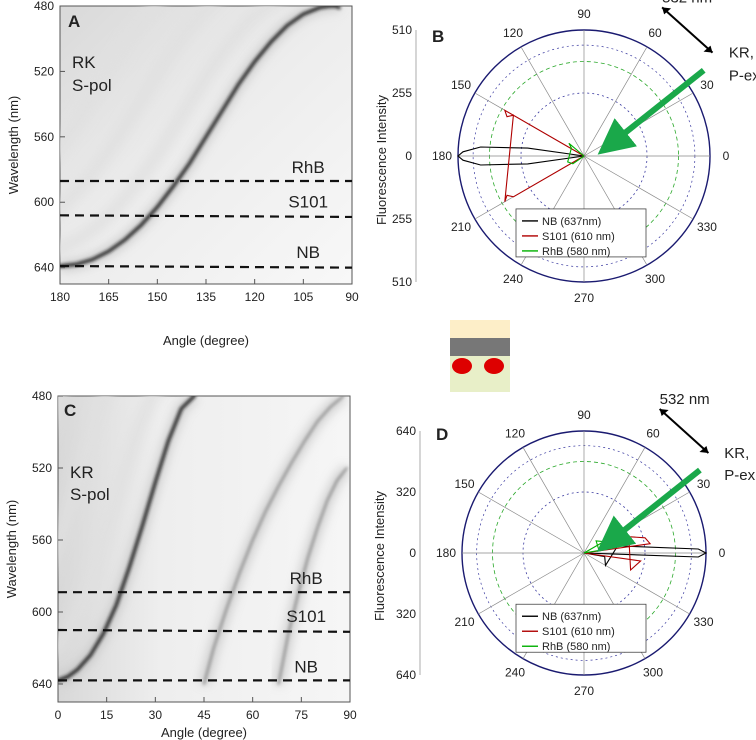 This screenshot has height=740, width=756. What do you see at coordinates (464, 622) in the screenshot?
I see `panel-d-angle-label: 210` at bounding box center [464, 622].